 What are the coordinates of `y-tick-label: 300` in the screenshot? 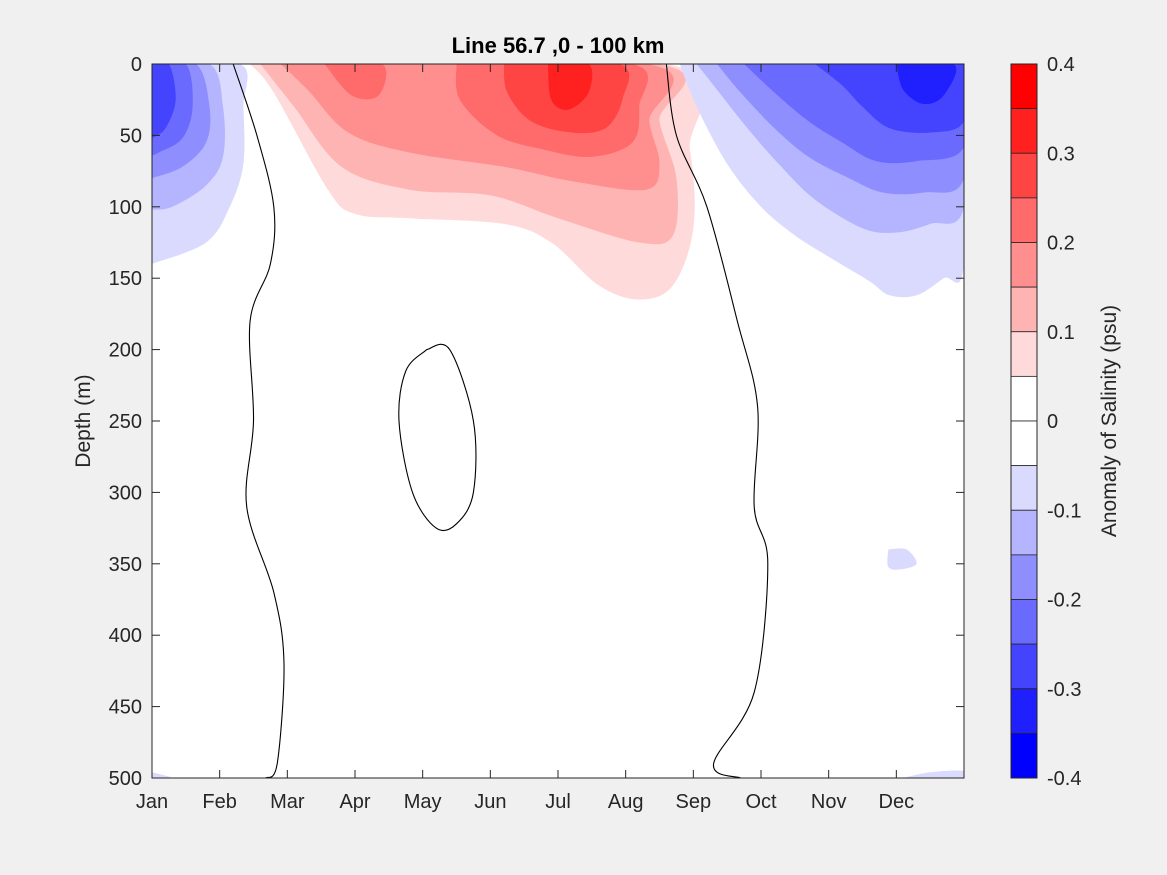 It's located at (125, 493).